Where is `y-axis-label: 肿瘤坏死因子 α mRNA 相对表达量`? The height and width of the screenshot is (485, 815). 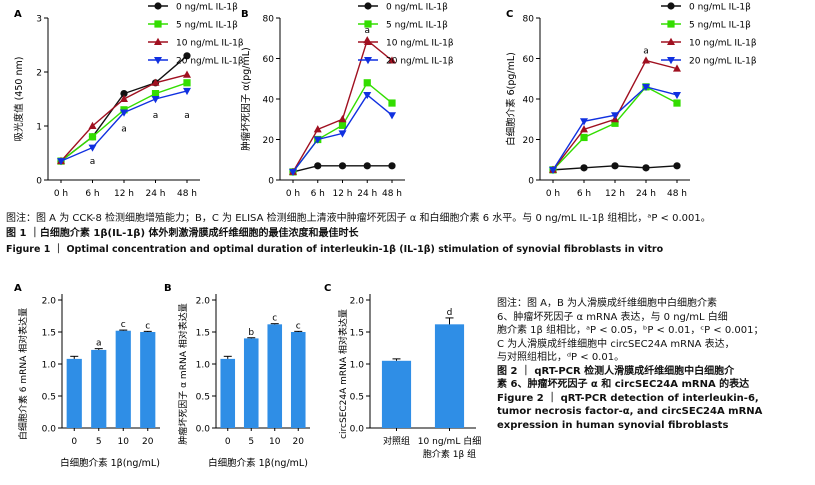 y-axis-label: 肿瘤坏死因子 α mRNA 相对表达量 is located at coordinates (183, 373).